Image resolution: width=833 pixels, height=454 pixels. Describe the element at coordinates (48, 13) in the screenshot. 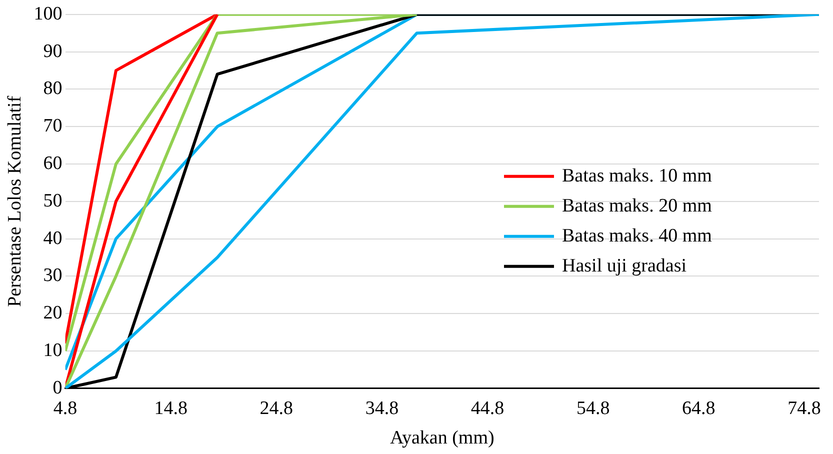

I see `y-tick-label: 100` at that location.